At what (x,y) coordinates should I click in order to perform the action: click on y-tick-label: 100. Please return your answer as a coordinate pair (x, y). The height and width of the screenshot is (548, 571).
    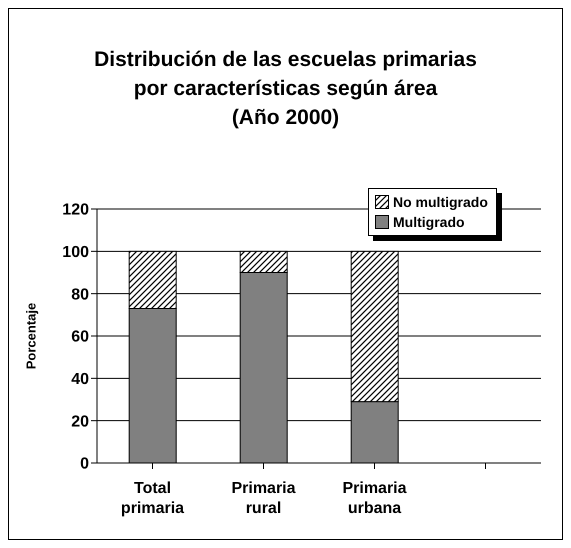
    Looking at the image, I should click on (76, 253).